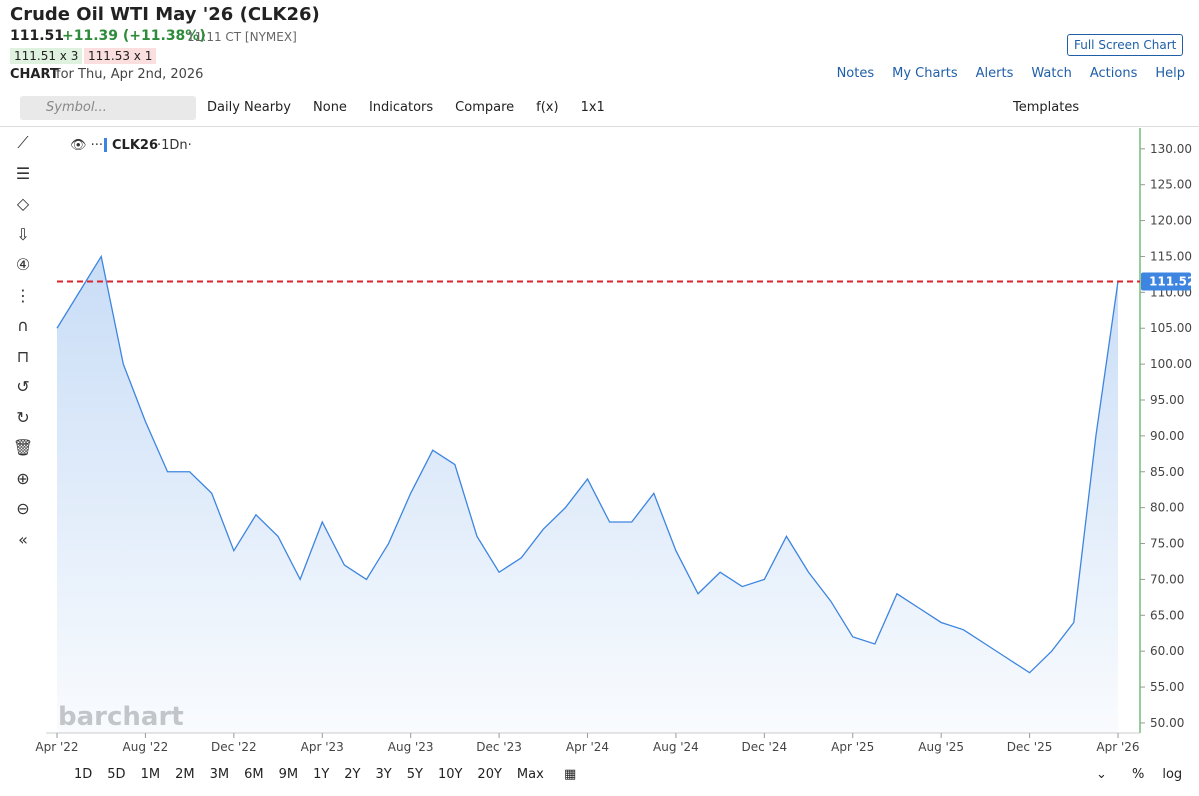  Describe the element at coordinates (86, 145) in the screenshot. I see `legend-icon: 👁 ···` at that location.